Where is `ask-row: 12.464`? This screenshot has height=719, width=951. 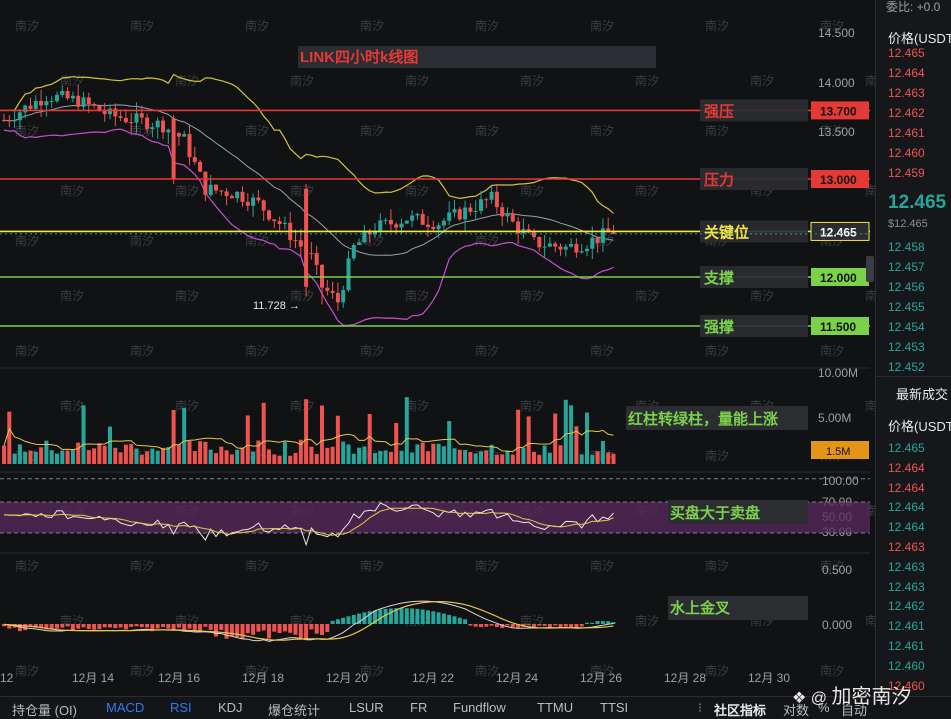 ask-row: 12.464 is located at coordinates (906, 73).